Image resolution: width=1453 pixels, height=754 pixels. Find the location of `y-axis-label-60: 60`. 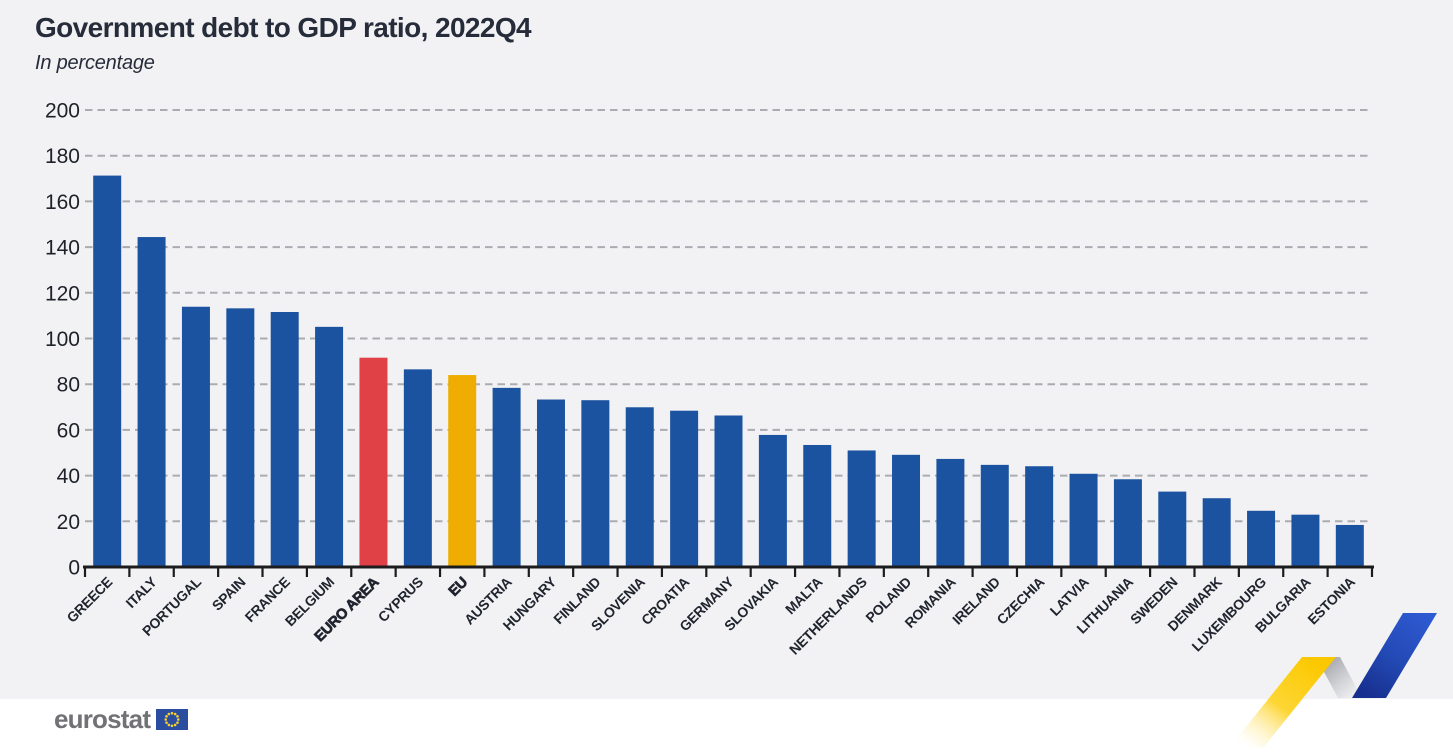

y-axis-label-60: 60 is located at coordinates (68, 430).